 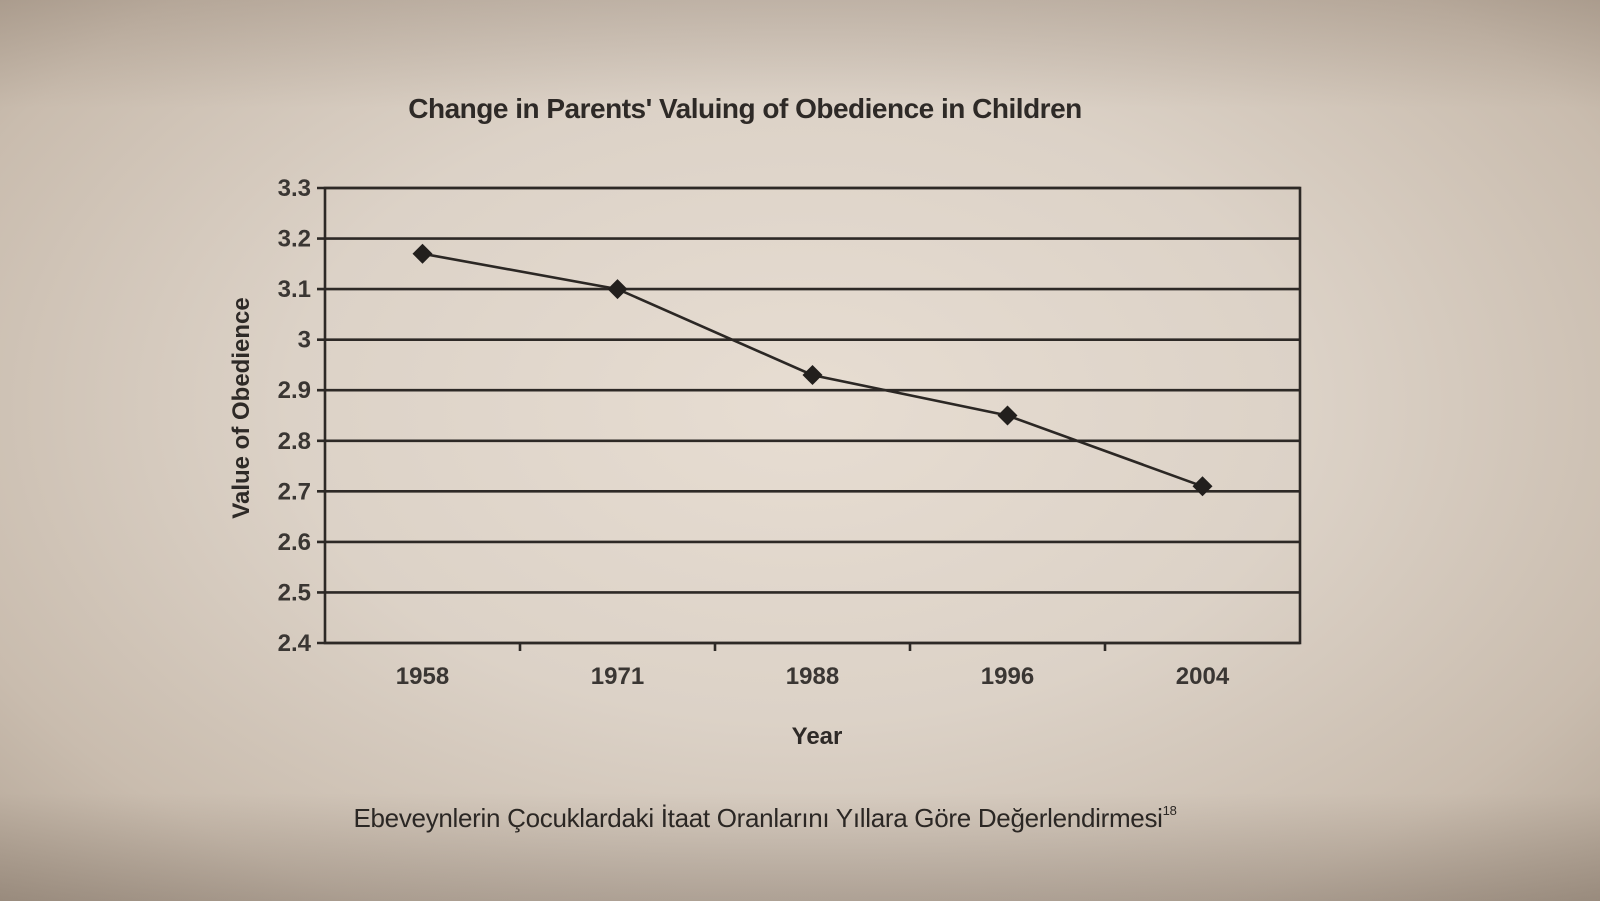 I want to click on y-tick-label: 2.5, so click(x=294, y=592).